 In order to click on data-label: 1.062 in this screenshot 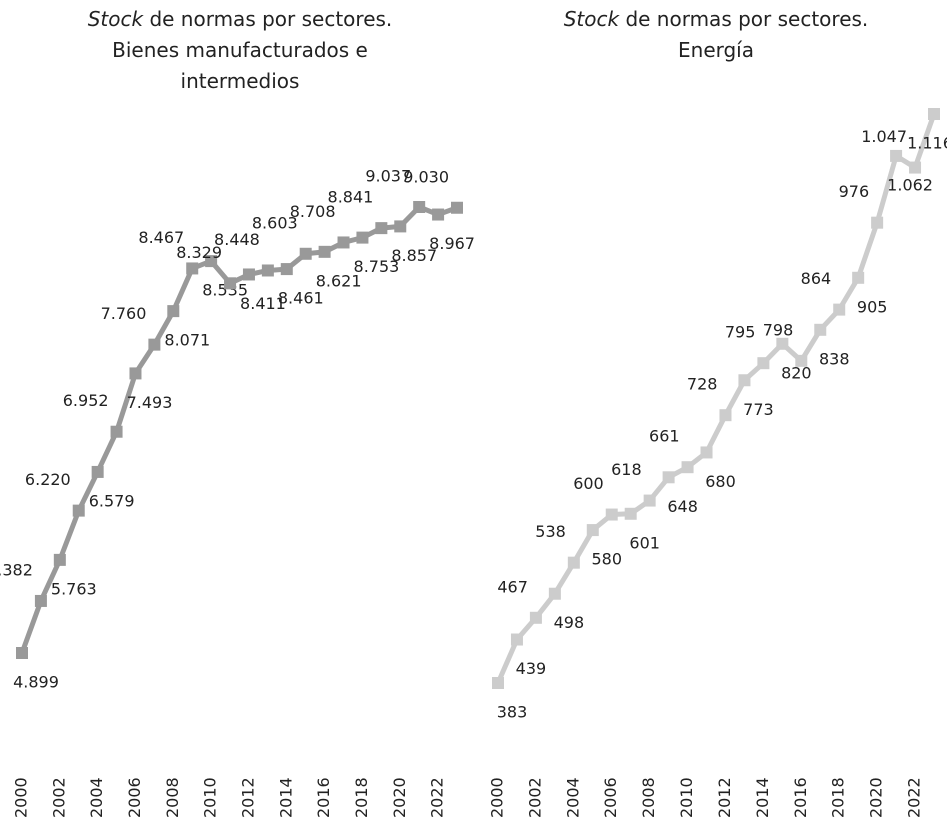, I will do `click(910, 184)`.